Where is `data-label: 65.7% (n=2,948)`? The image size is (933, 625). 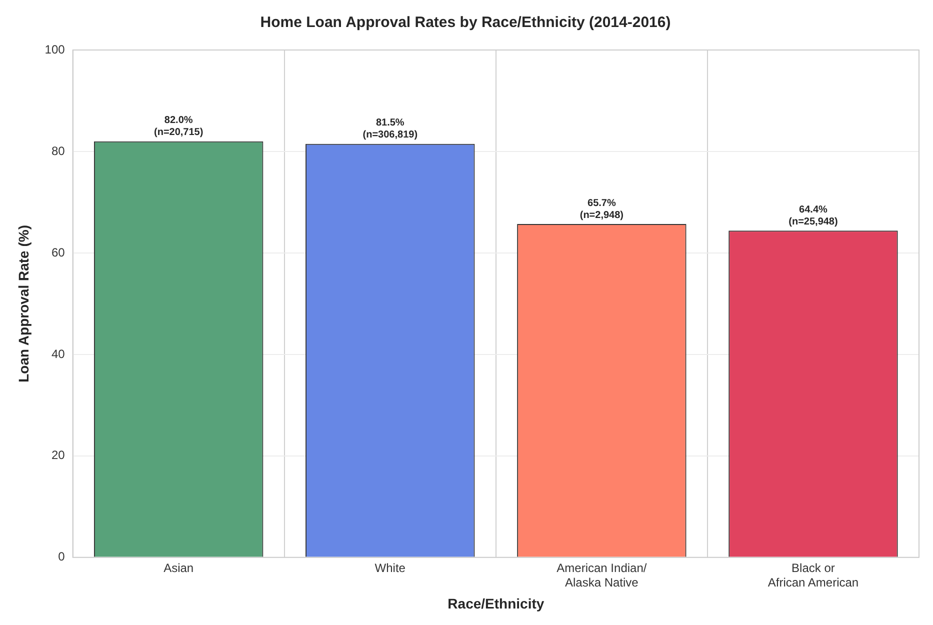
data-label: 65.7% (n=2,948) is located at coordinates (602, 209).